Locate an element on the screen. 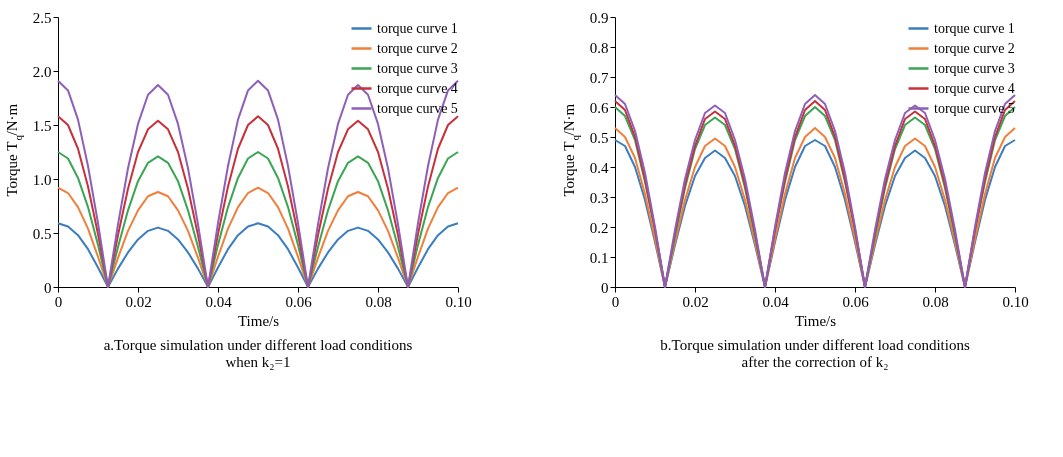 This screenshot has height=457, width=1063. text: a.Torque simulation under different load conditions when k₂=1 is located at coordinates (258, 353).